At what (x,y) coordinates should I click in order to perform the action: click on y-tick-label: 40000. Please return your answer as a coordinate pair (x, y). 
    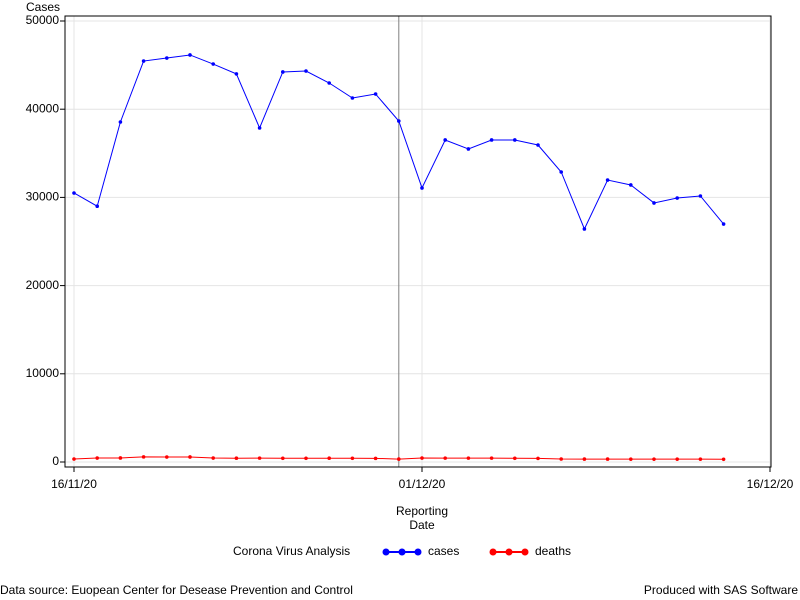
    Looking at the image, I should click on (43, 108).